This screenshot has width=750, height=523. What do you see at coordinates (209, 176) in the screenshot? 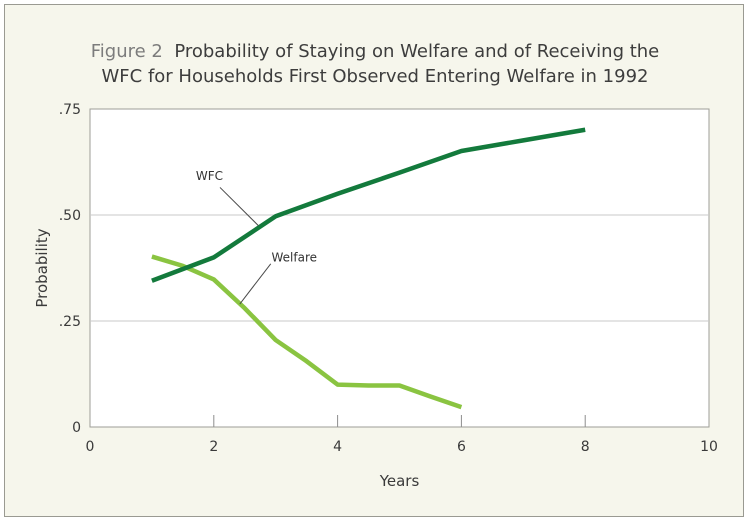
I see `series-label-wfc: WFC` at bounding box center [209, 176].